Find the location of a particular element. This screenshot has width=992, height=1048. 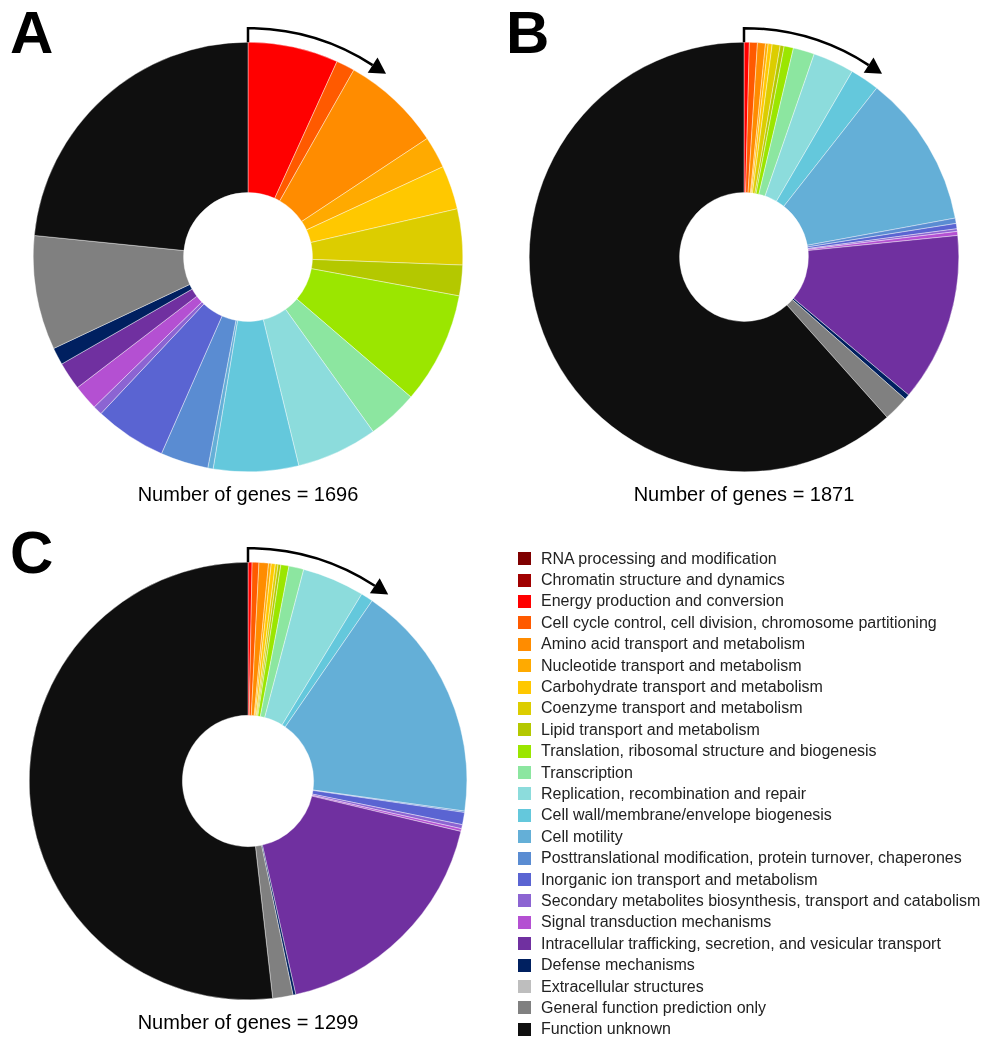

legend-label: Intracellular trafficking, secretion, and vesicular transport is located at coordinates (741, 943).